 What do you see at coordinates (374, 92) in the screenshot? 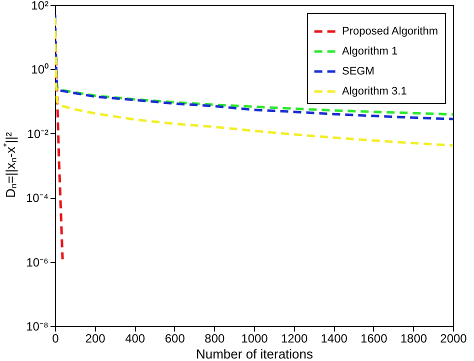
I see `legend-label: Algorithm 3.1` at bounding box center [374, 92].